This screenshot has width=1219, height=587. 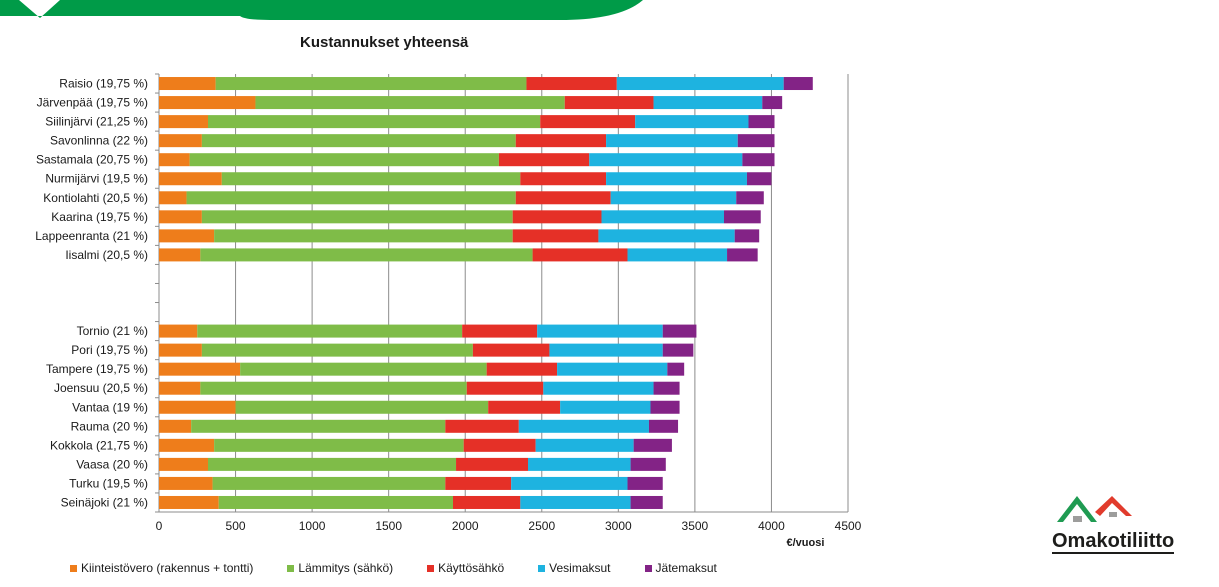 I want to click on category-label: Pori (19,75 %), so click(x=109, y=350).